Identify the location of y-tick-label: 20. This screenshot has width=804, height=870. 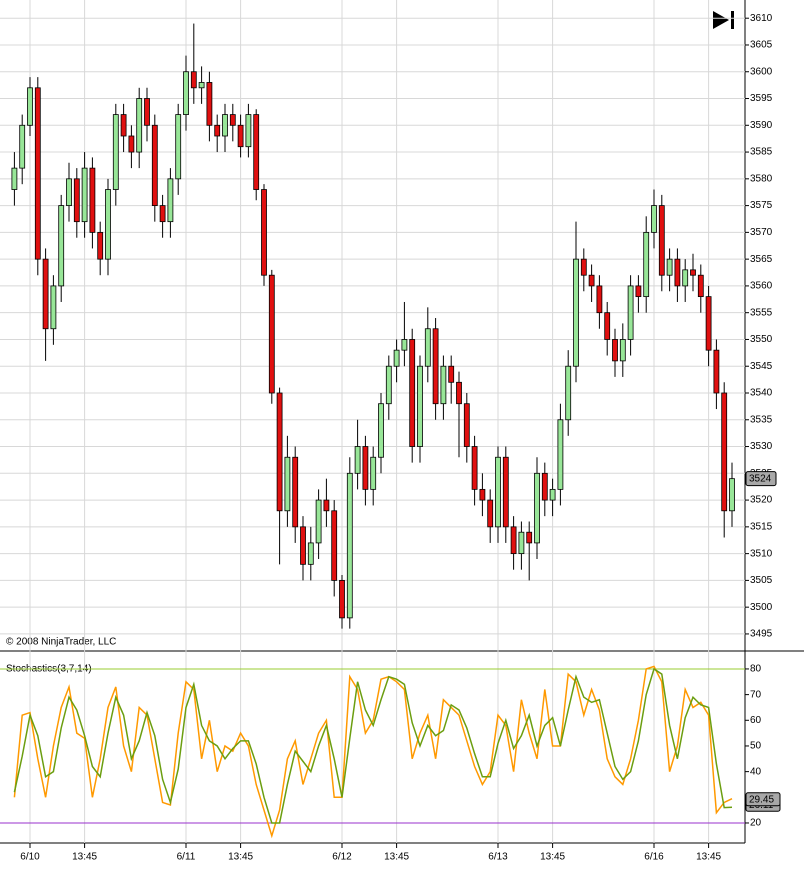
(756, 823).